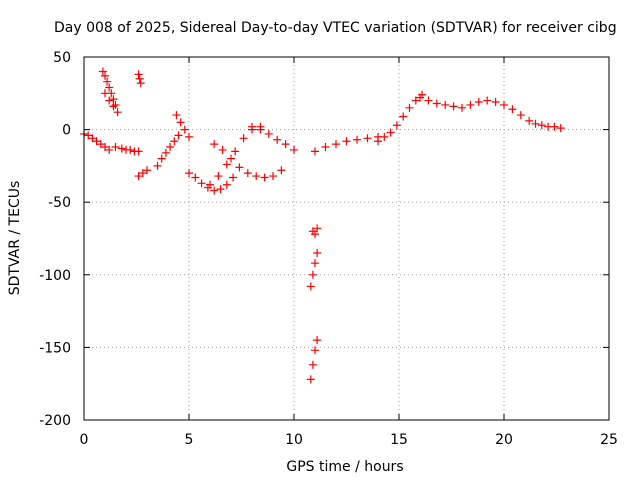  I want to click on series-peak-4.5, so click(182, 126).